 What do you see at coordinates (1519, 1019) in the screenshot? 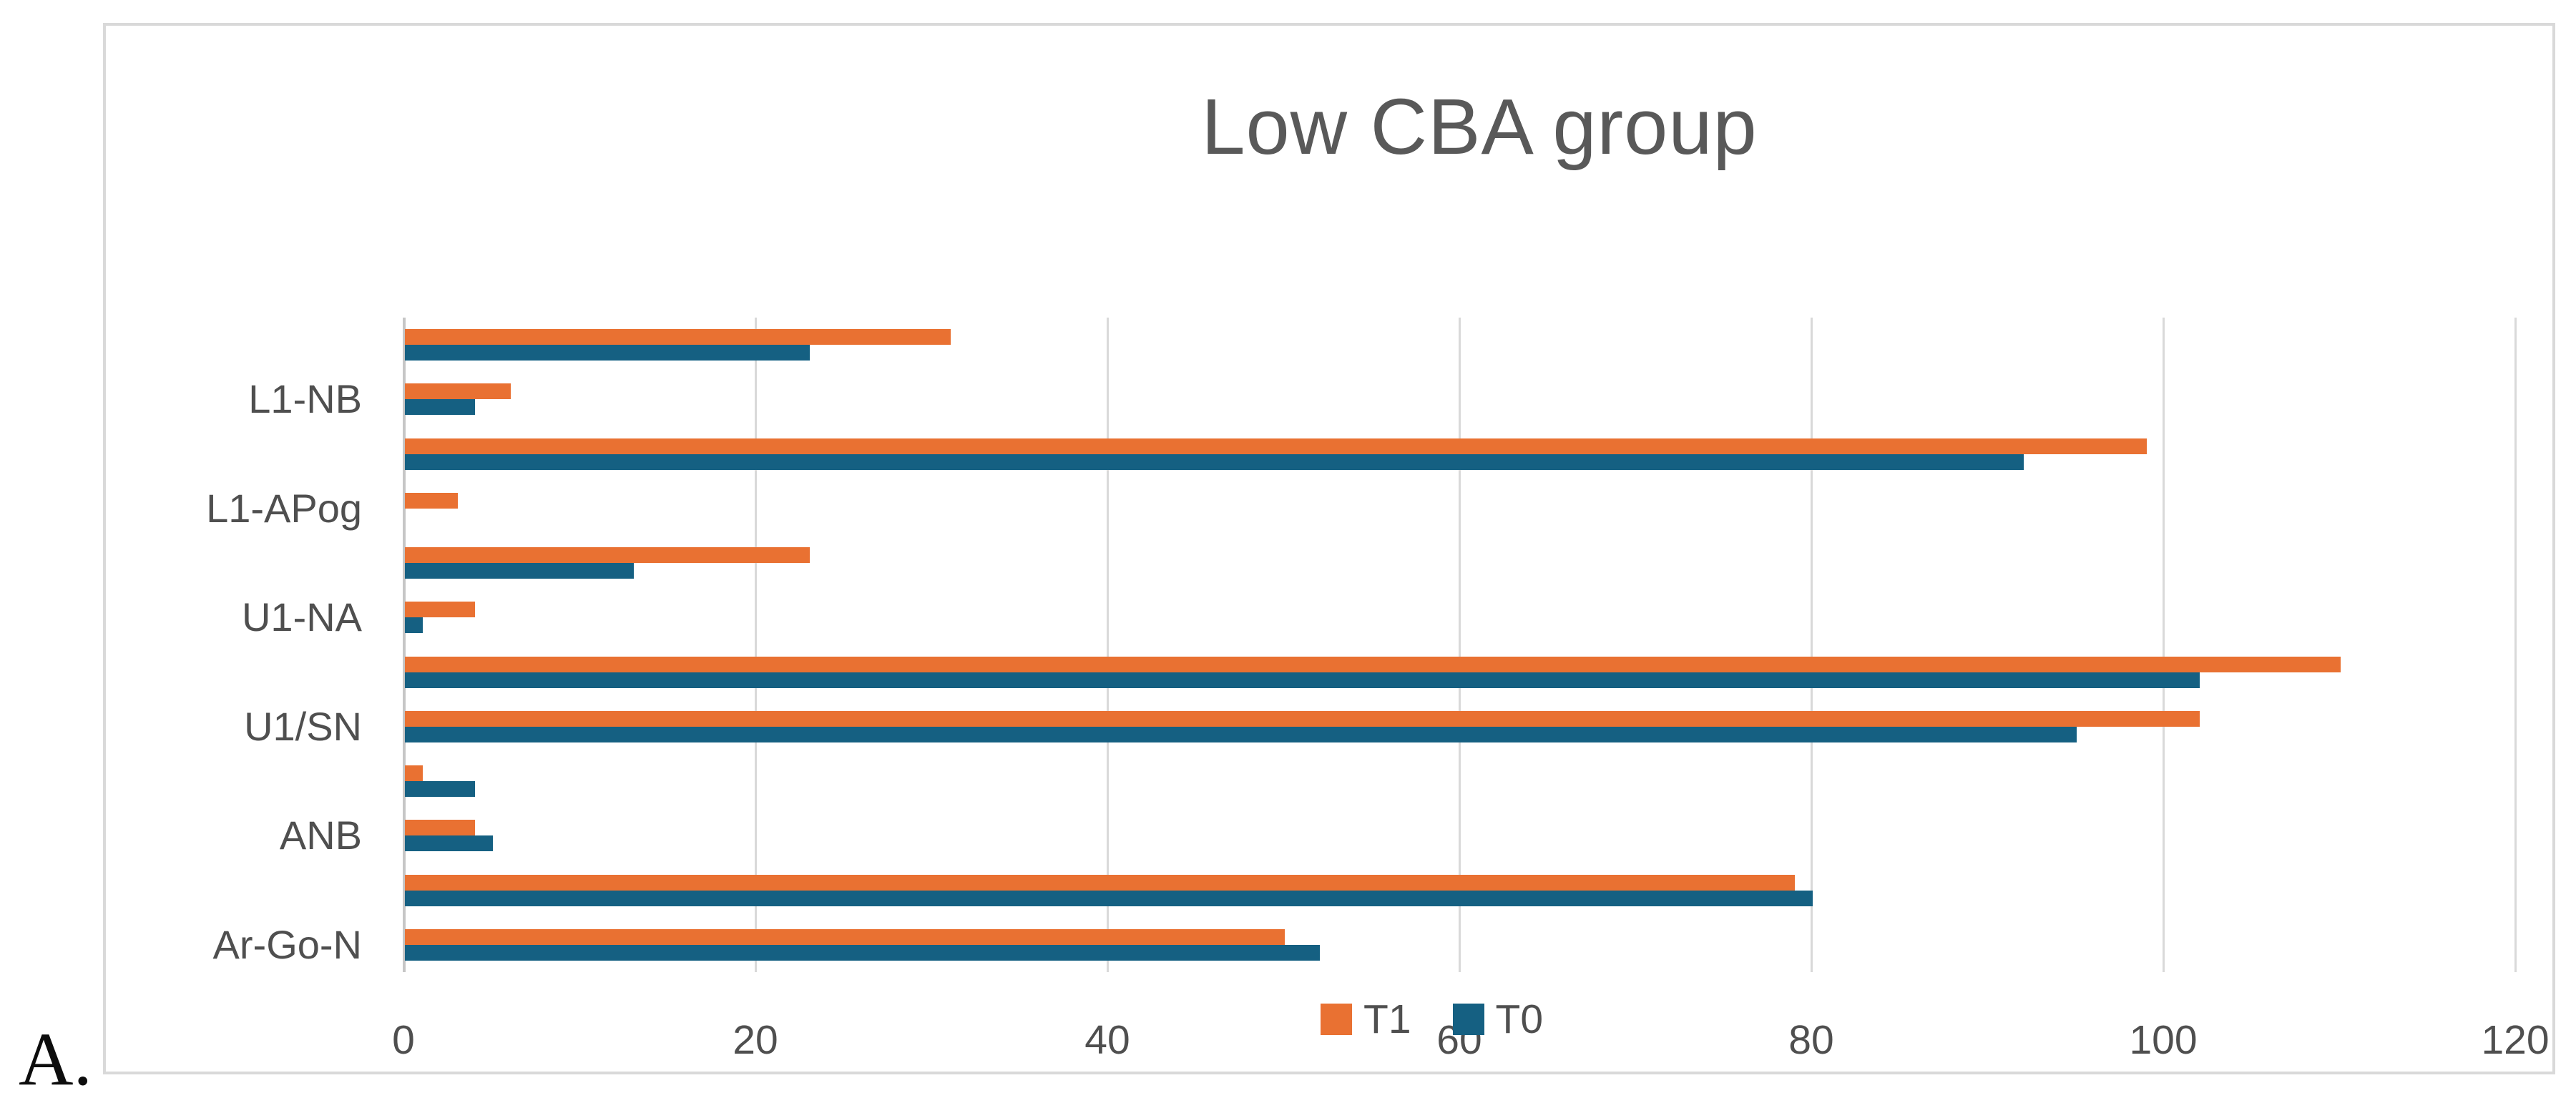
I see `legend-label: T0` at bounding box center [1519, 1019].